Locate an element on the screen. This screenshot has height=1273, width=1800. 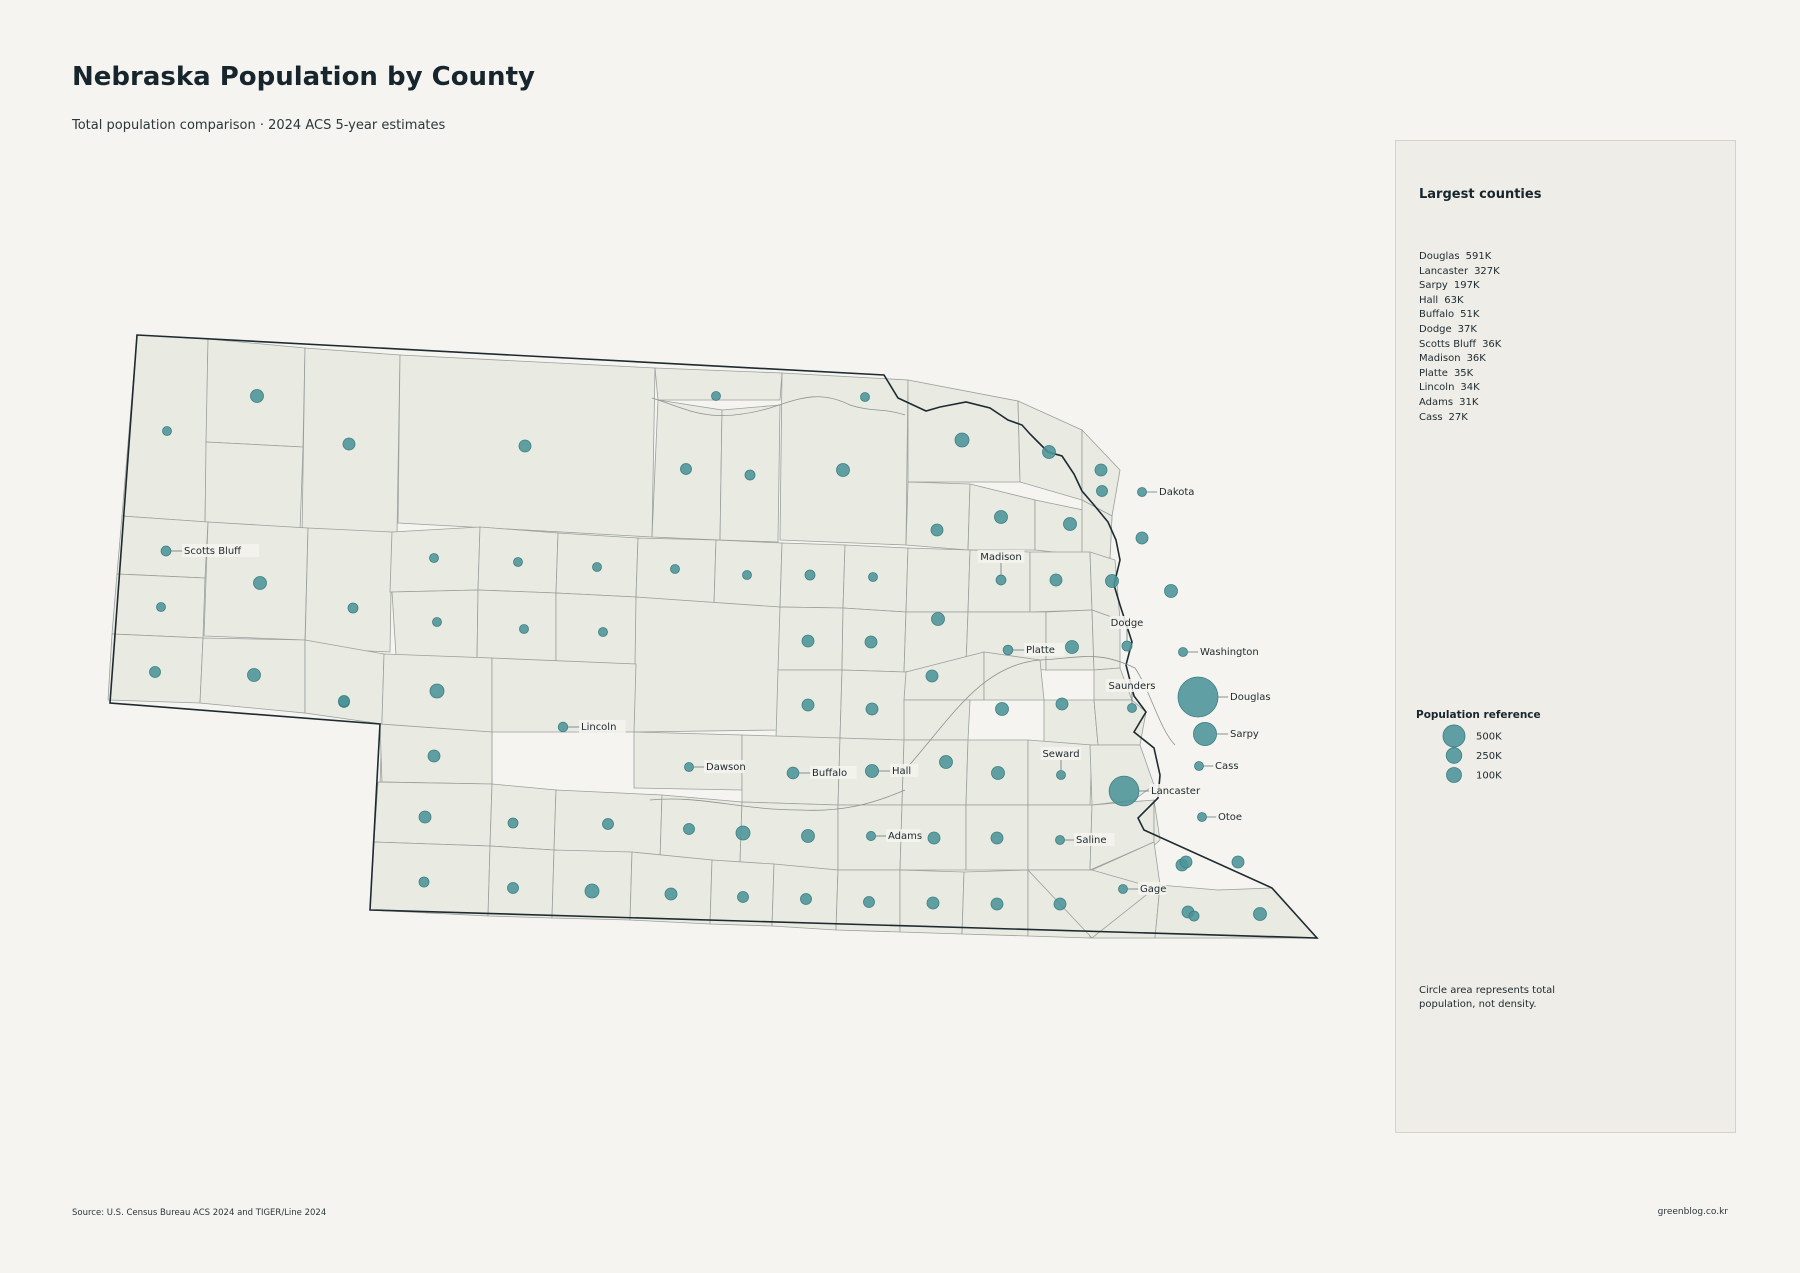
ranking-item: Platte 35K is located at coordinates (1460, 374).